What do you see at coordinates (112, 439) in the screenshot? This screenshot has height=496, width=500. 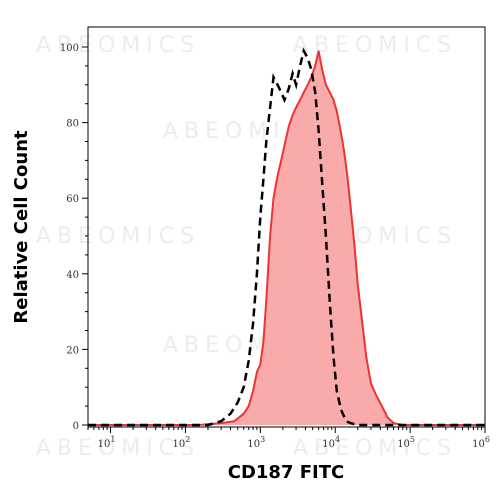 I see `x-tick-exponent: 1` at bounding box center [112, 439].